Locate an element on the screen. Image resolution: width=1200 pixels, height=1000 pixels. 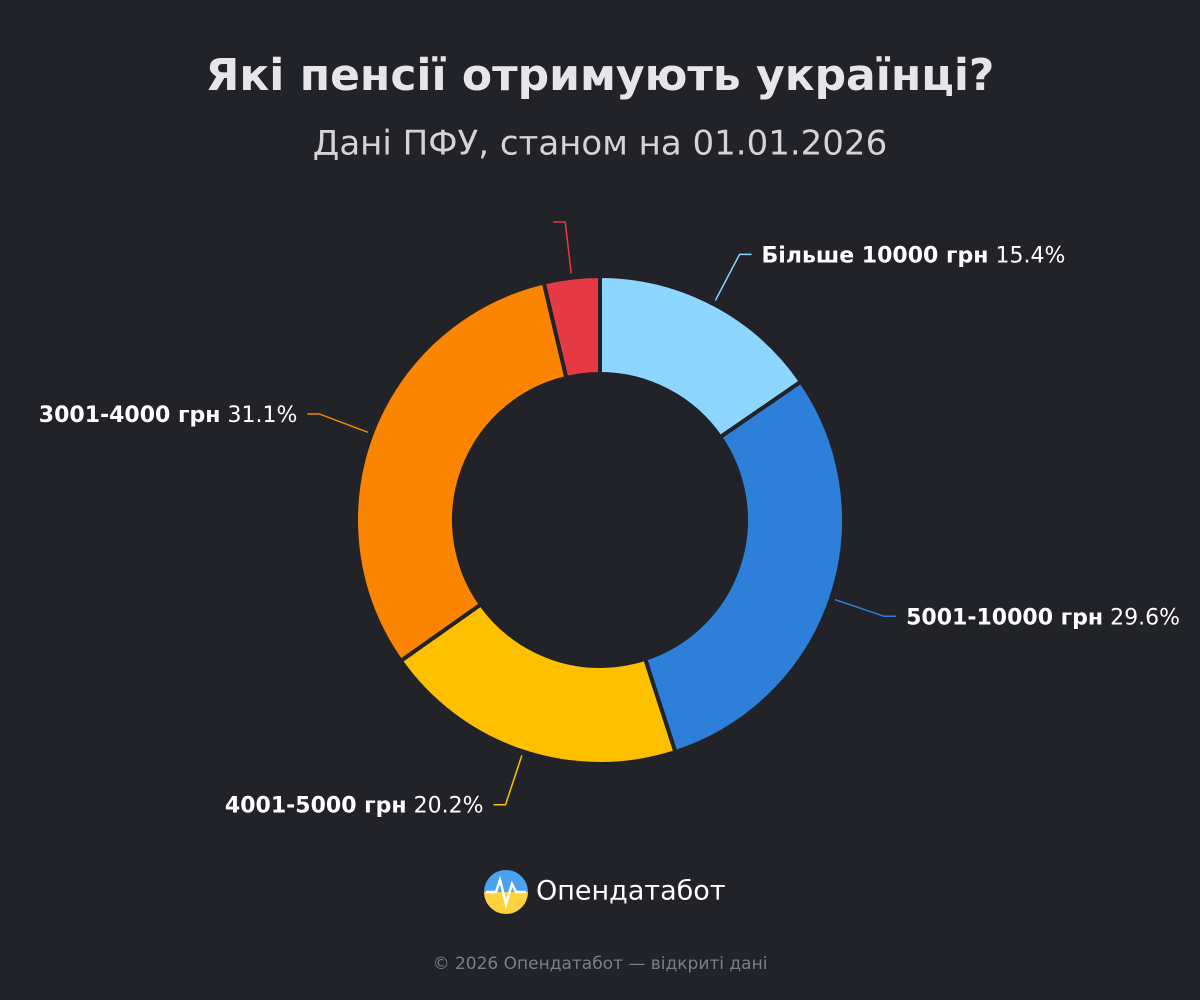
slice-label: 5001-10000 грн 29.6% is located at coordinates (1043, 617).